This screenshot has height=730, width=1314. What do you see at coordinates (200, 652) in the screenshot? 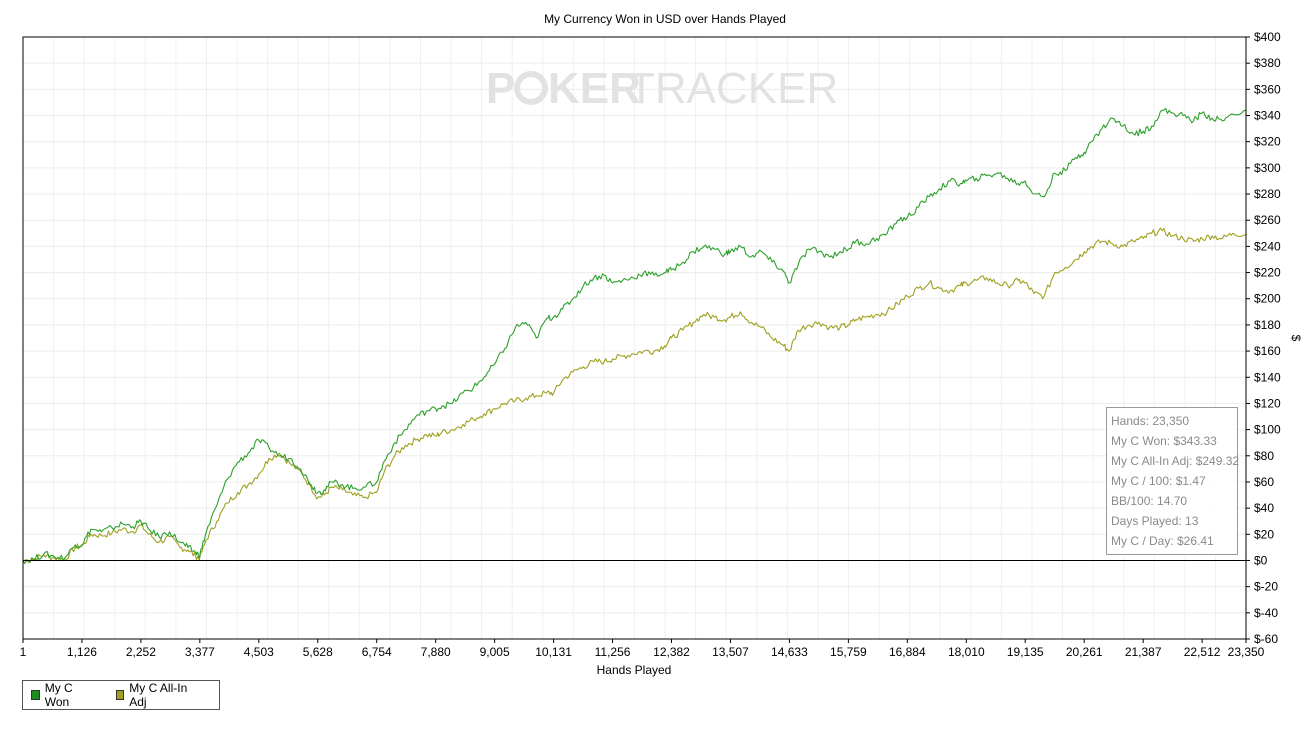
I see `x-tick-label: 3,377` at bounding box center [200, 652].